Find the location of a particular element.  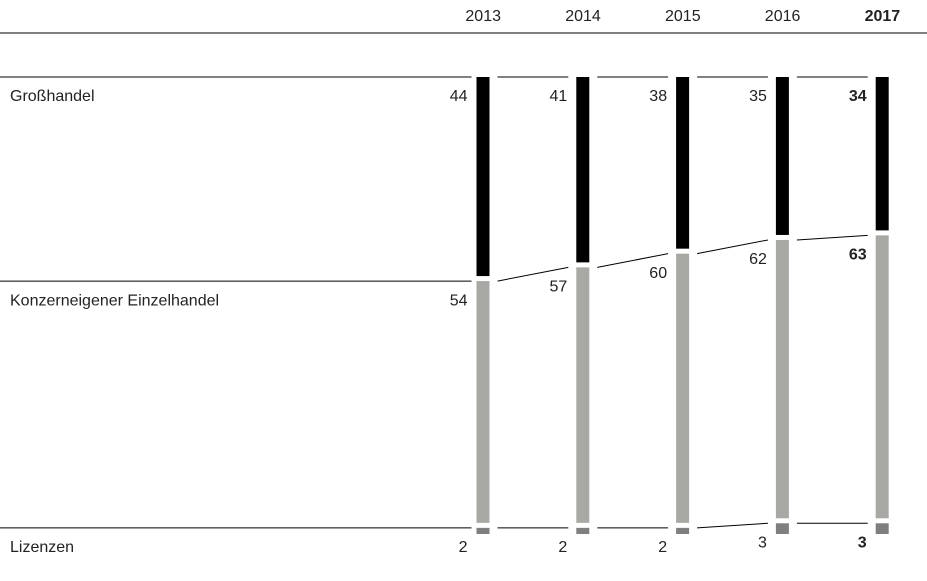

year-label: 2013 is located at coordinates (483, 16).